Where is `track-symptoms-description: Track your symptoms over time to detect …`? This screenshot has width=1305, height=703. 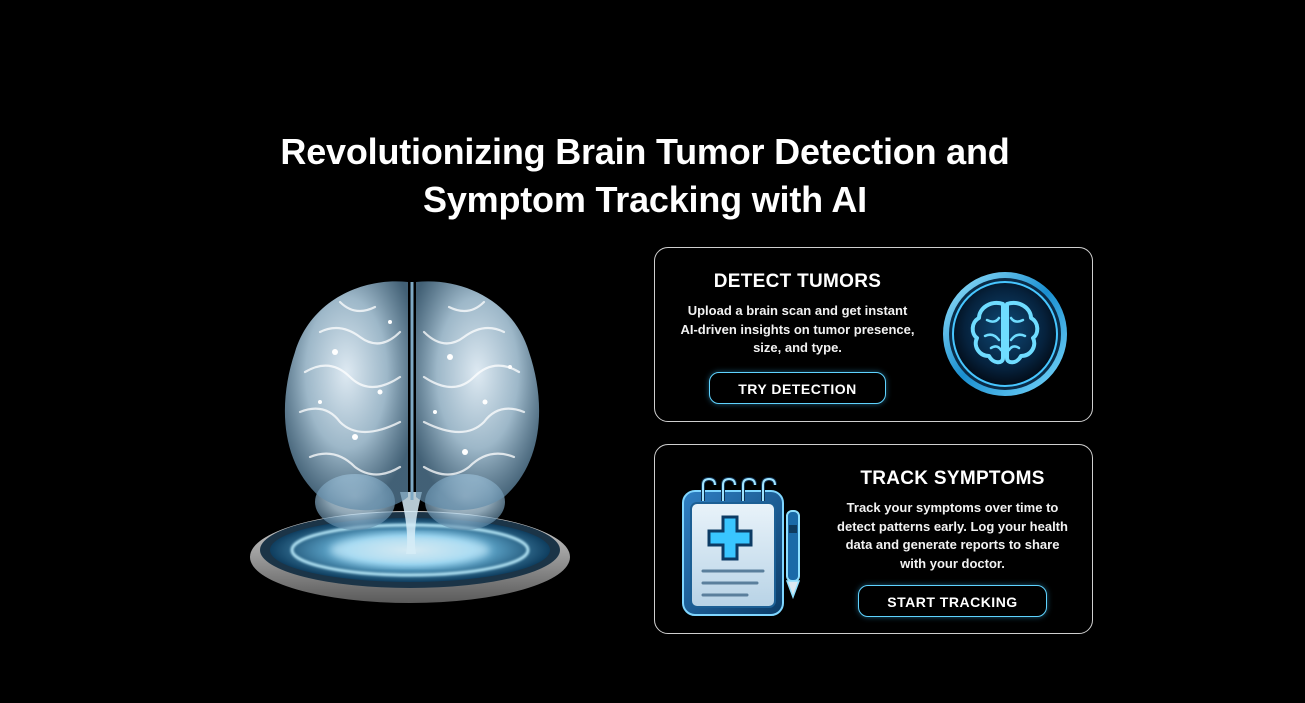
track-symptoms-description: Track your symptoms over time to detect … is located at coordinates (952, 536).